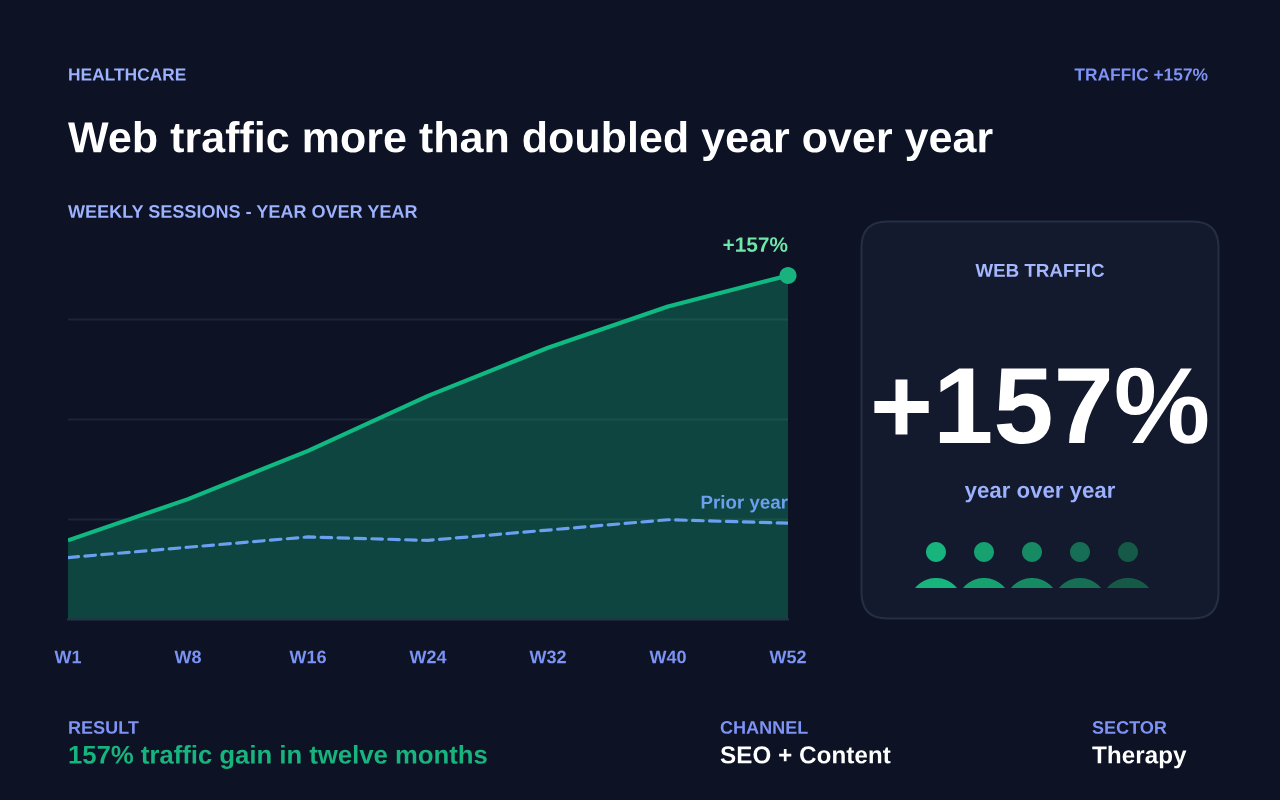 The width and height of the screenshot is (1280, 800). Describe the element at coordinates (805, 755) in the screenshot. I see `text: SEO + Content` at that location.